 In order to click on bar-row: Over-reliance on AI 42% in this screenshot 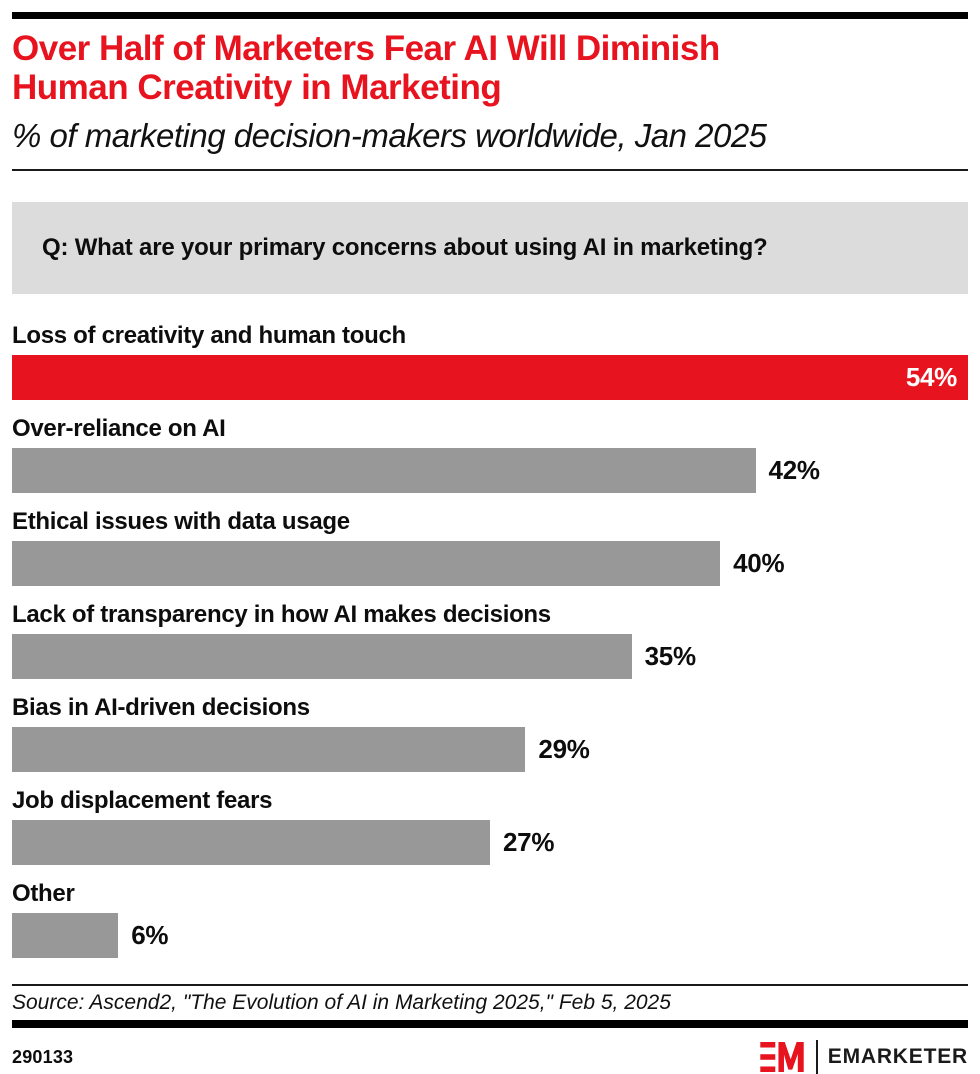, I will do `click(490, 454)`.